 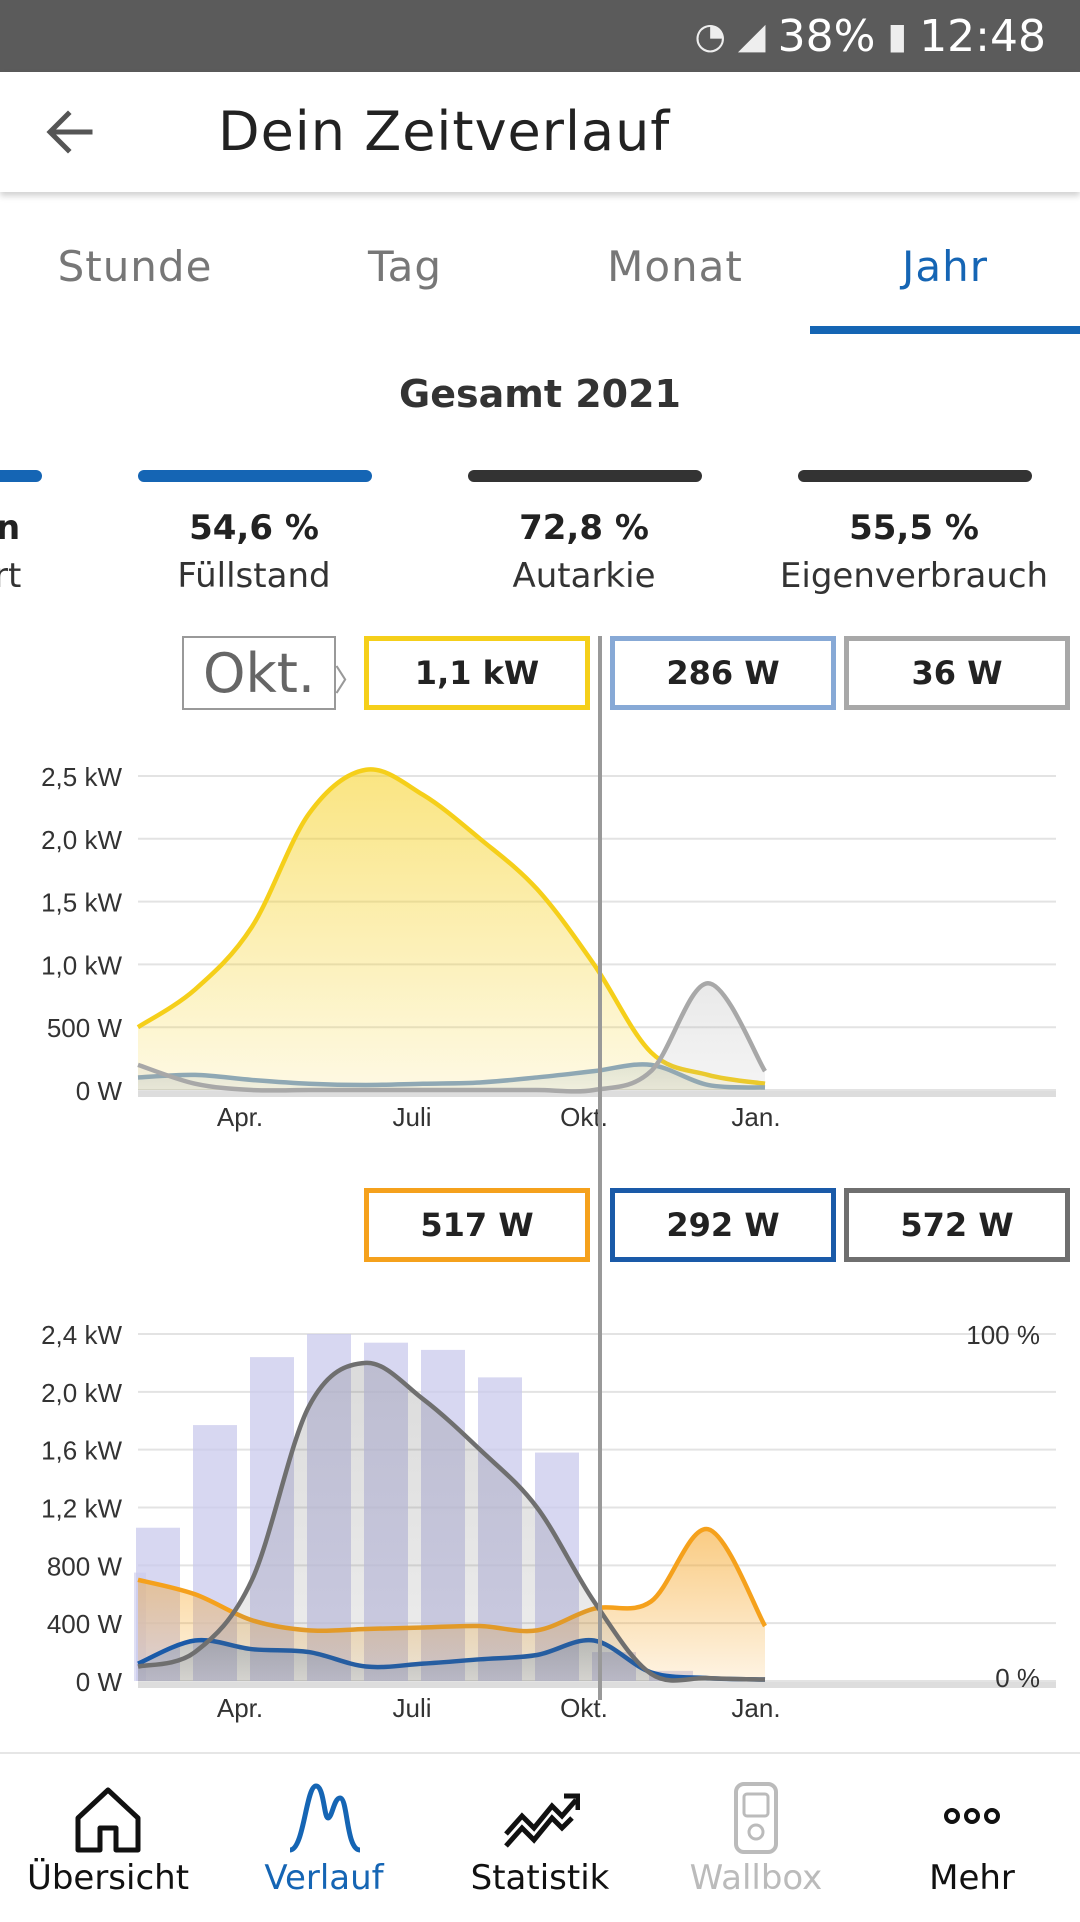 What do you see at coordinates (81, 965) in the screenshot?
I see `y-tick-label: 1,0 kW` at bounding box center [81, 965].